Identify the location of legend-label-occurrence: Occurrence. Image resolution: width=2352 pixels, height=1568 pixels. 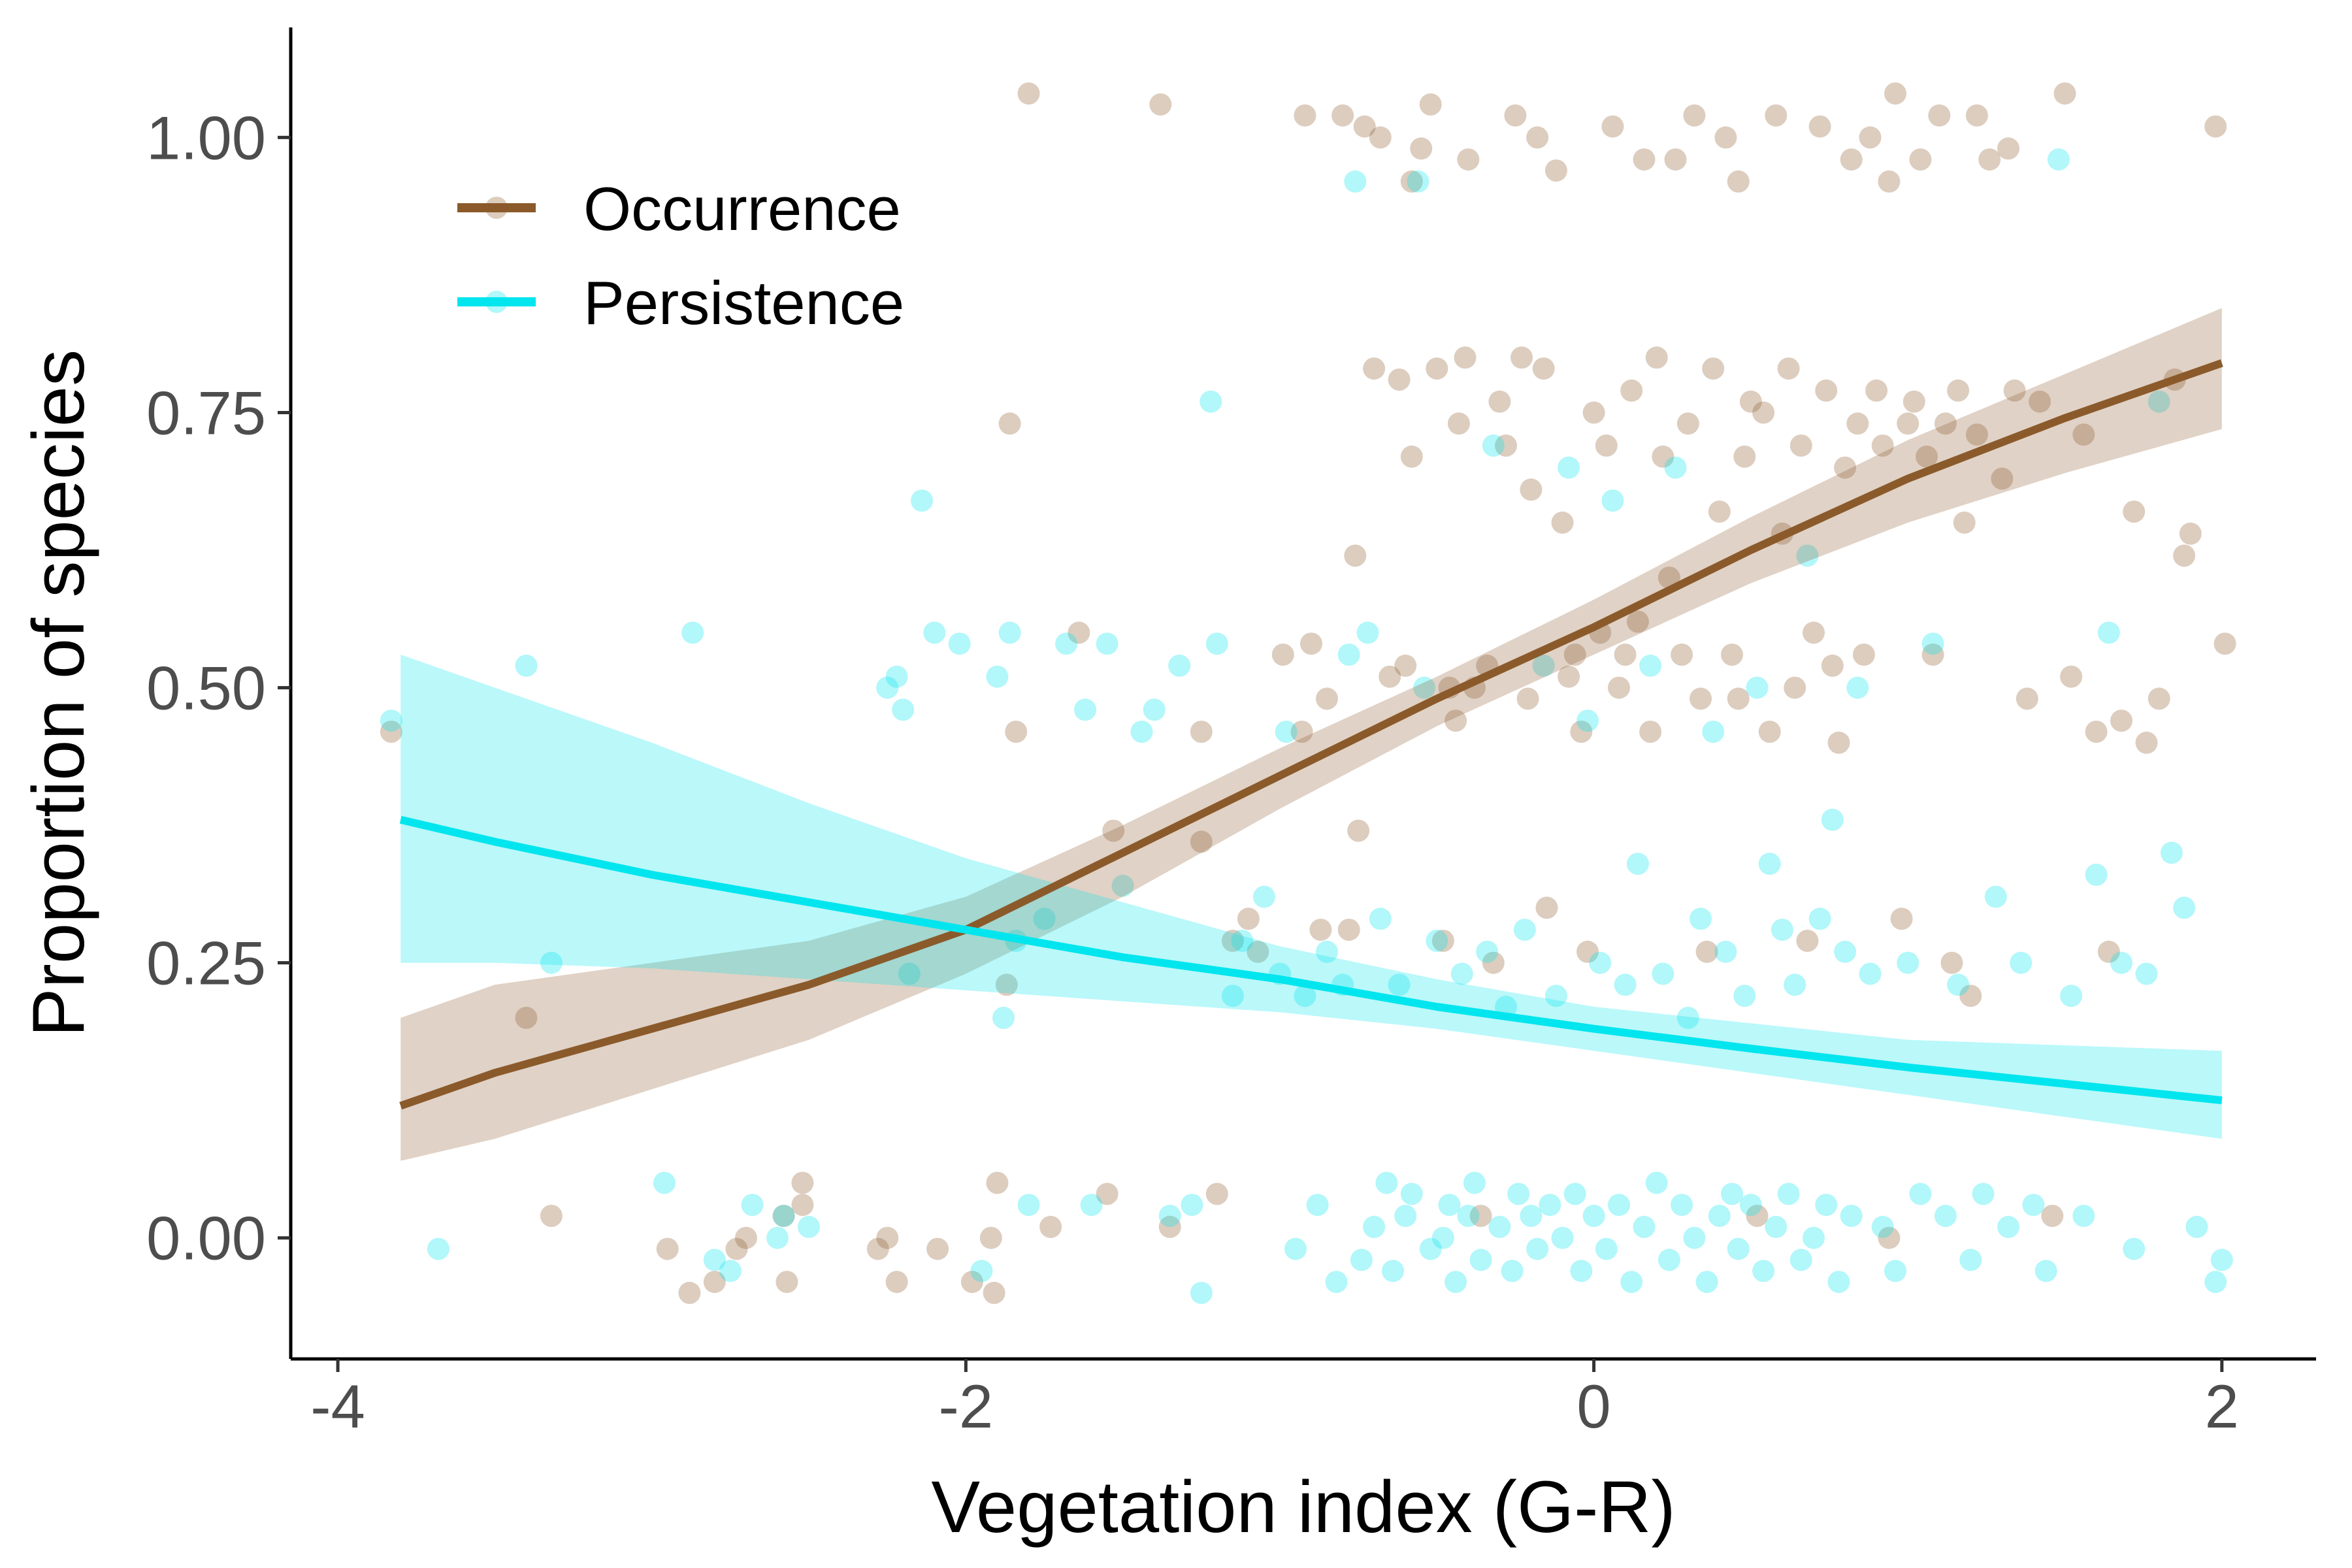
(742, 208).